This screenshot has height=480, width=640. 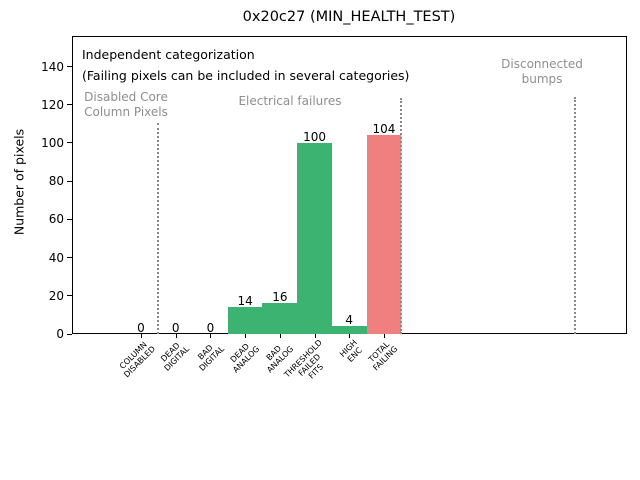 What do you see at coordinates (280, 297) in the screenshot?
I see `bar-value-label: 16` at bounding box center [280, 297].